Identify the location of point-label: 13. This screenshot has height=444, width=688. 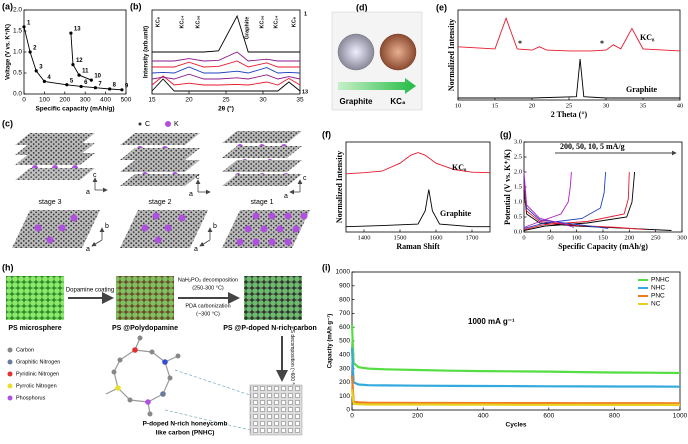
(77, 30).